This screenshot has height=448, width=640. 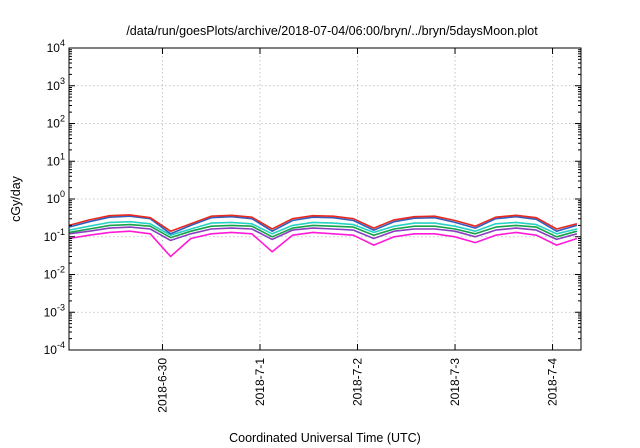 I want to click on y-tick-label: 10⁻², so click(x=54, y=273).